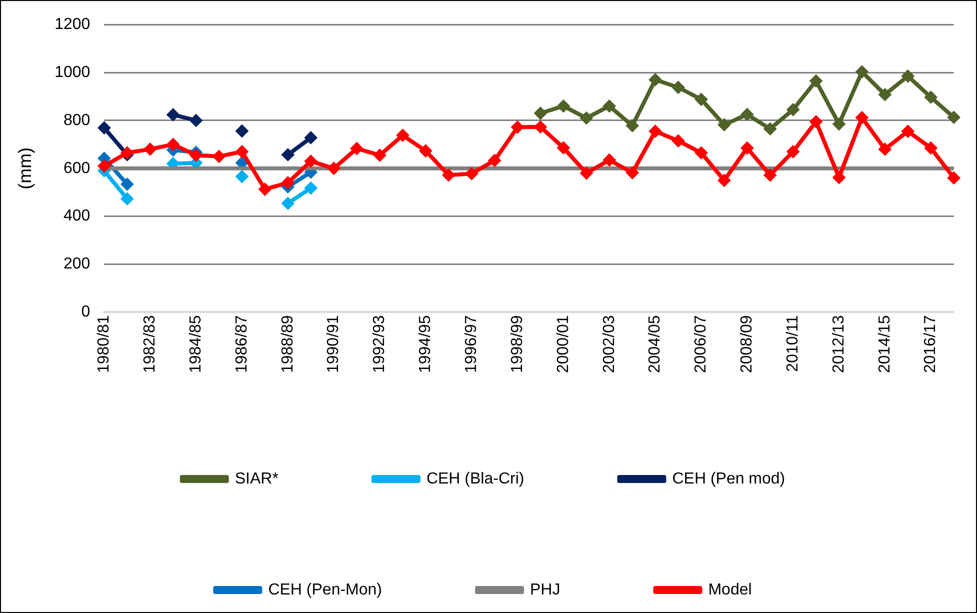 Image resolution: width=977 pixels, height=613 pixels. I want to click on x-tick-label: 1980/81, so click(104, 344).